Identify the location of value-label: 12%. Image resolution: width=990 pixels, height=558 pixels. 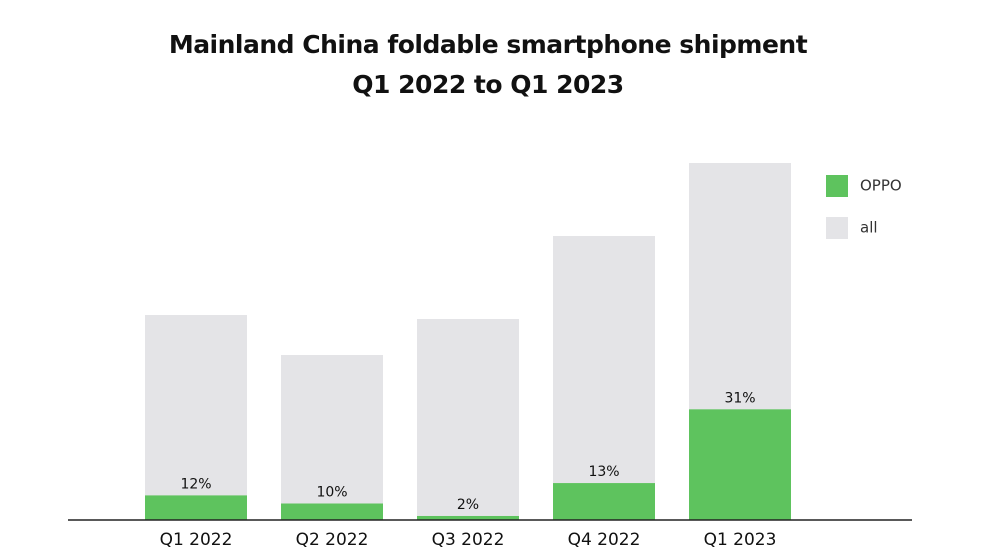
(195, 484).